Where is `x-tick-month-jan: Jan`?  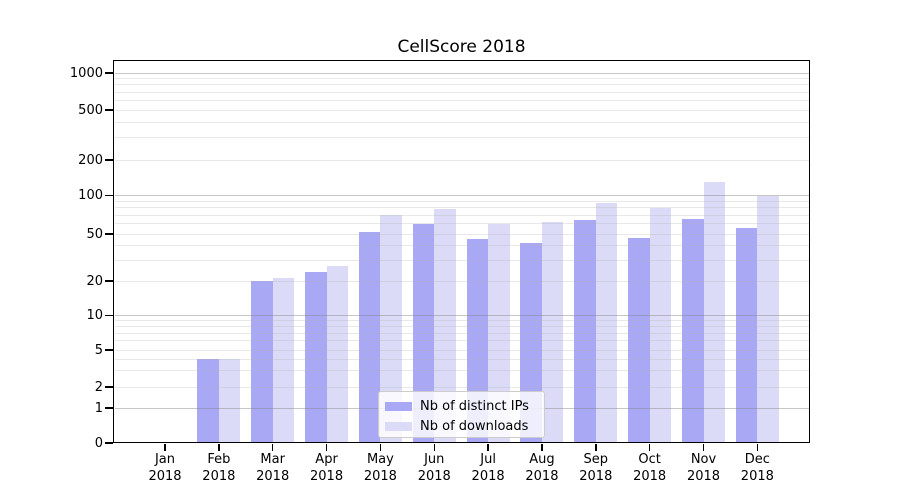
x-tick-month-jan: Jan is located at coordinates (165, 459).